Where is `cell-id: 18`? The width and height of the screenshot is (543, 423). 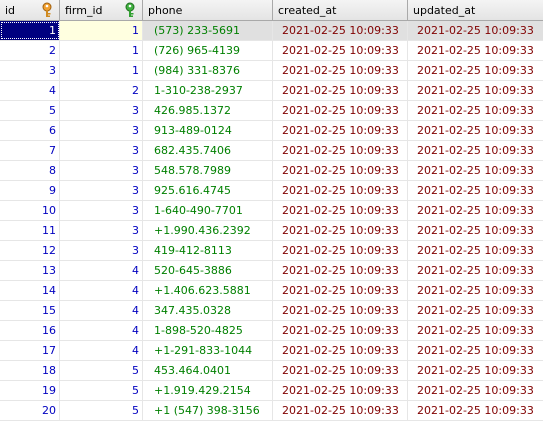 cell-id: 18 is located at coordinates (30, 370).